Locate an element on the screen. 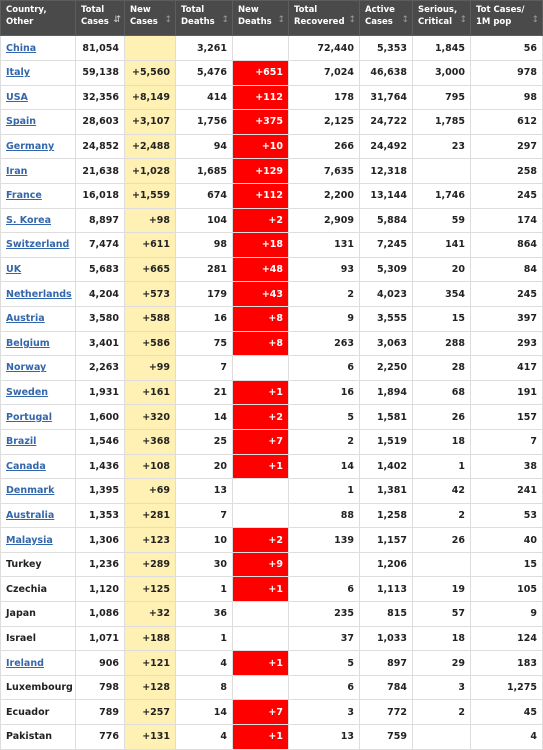 Image resolution: width=543 pixels, height=750 pixels. cell-country: S. Korea is located at coordinates (38, 220).